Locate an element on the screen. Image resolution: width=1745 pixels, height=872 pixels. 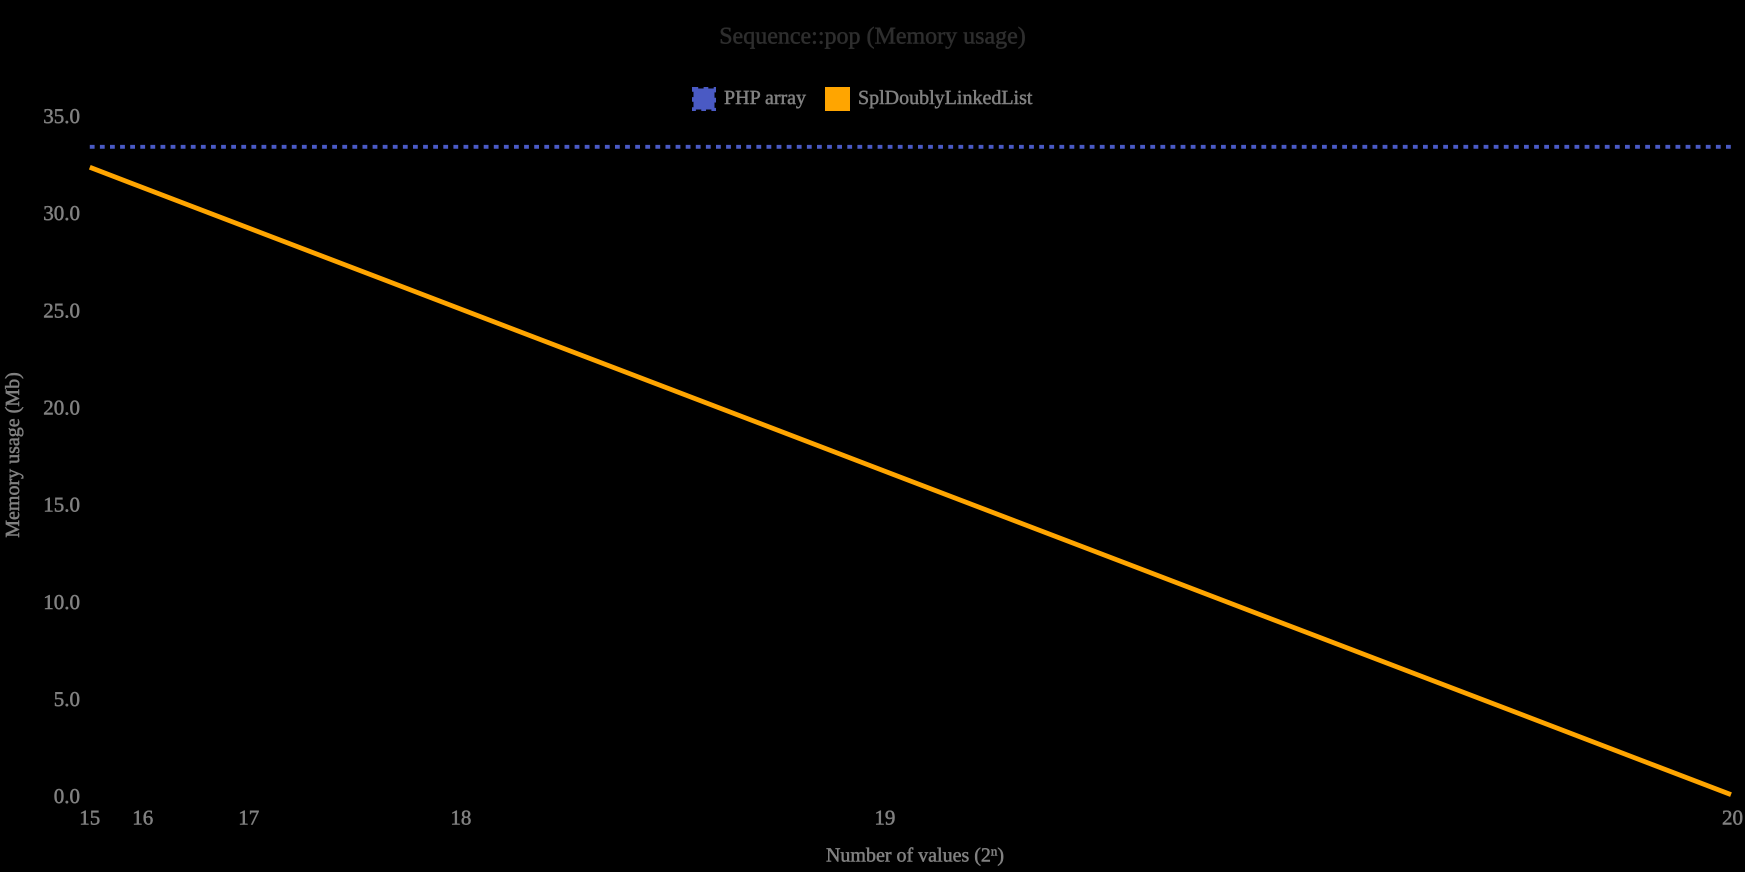
svg-text: 10.0 is located at coordinates (61, 602).